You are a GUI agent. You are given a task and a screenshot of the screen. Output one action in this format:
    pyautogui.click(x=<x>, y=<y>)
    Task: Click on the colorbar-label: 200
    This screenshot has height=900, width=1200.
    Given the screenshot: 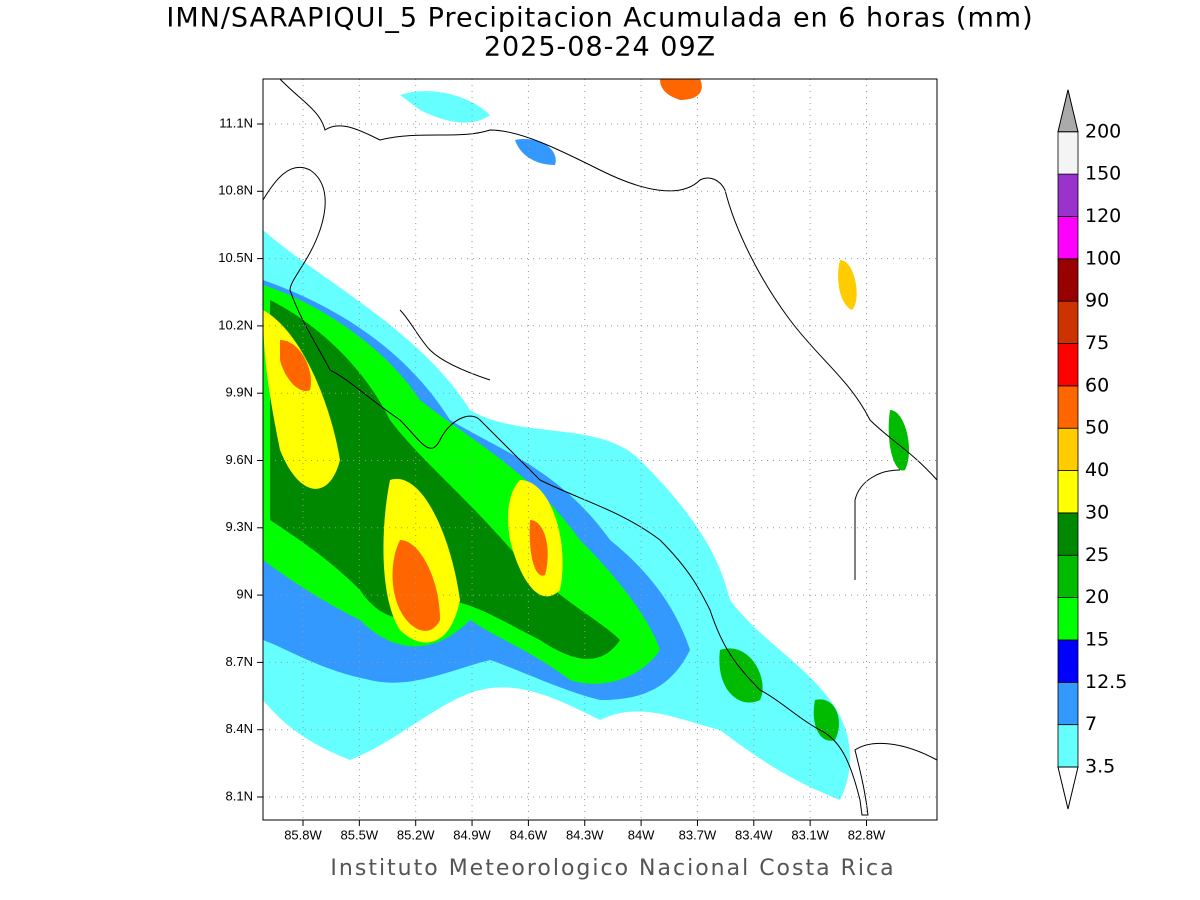 What is the action you would take?
    pyautogui.click(x=1103, y=131)
    